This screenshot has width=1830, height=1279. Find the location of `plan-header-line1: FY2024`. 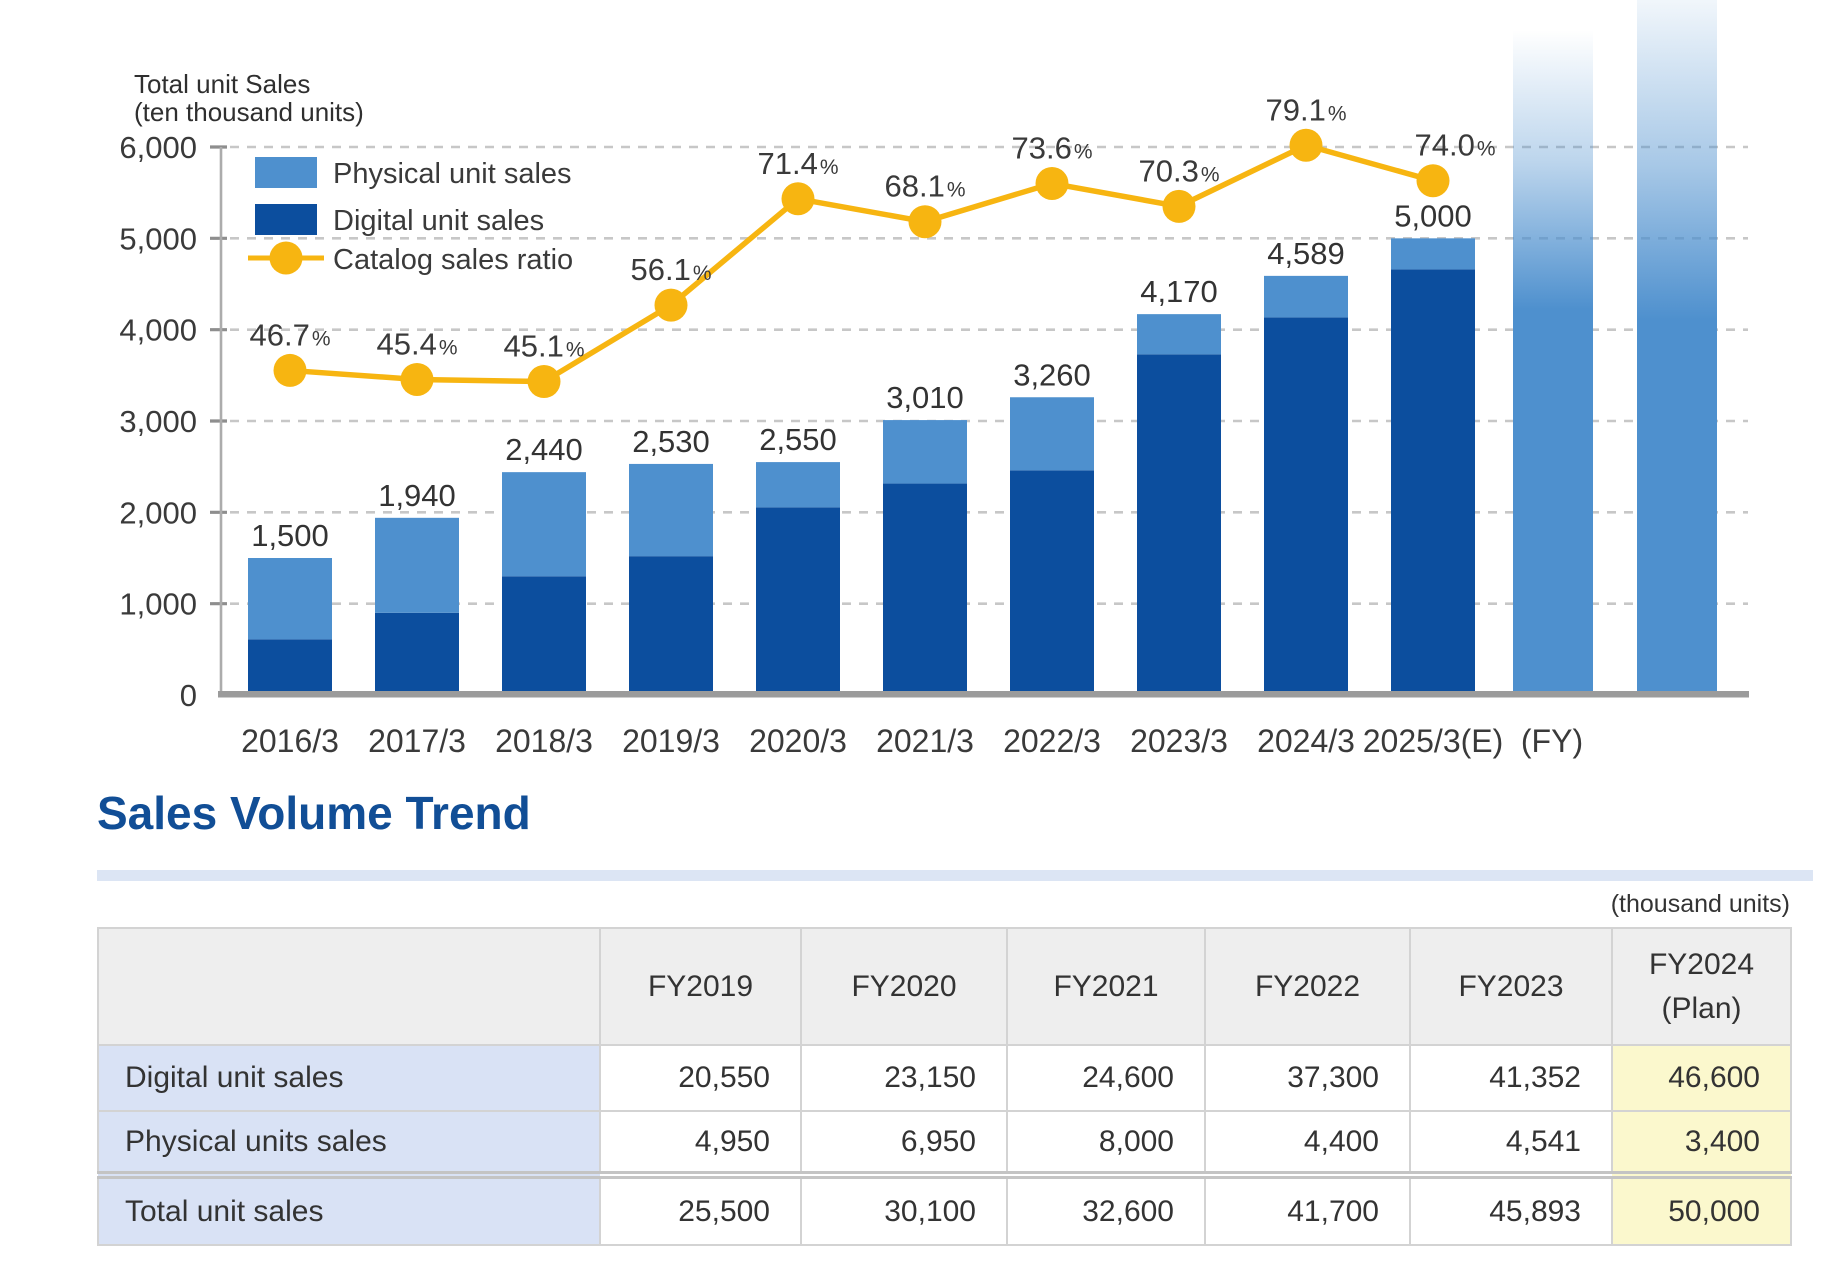

plan-header-line1: FY2024 is located at coordinates (1701, 964).